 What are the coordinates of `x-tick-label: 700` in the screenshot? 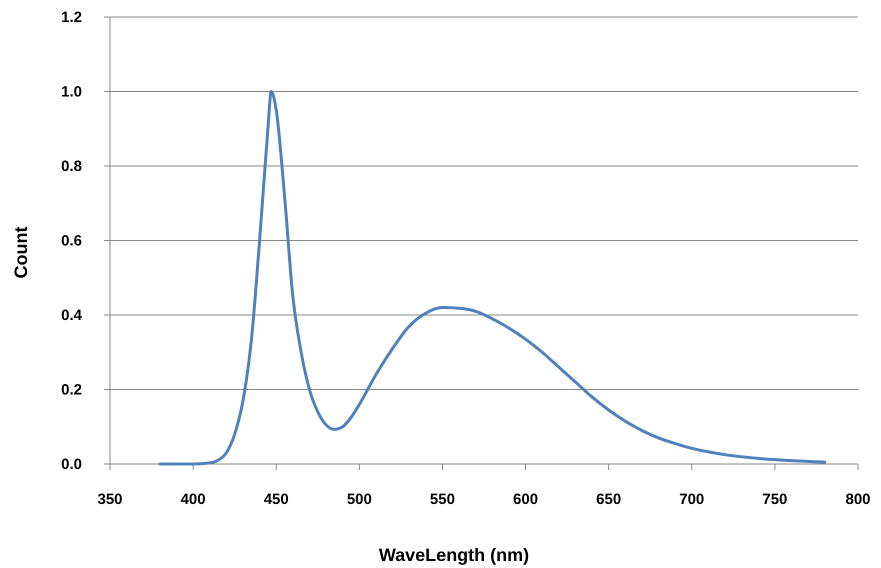 It's located at (691, 499).